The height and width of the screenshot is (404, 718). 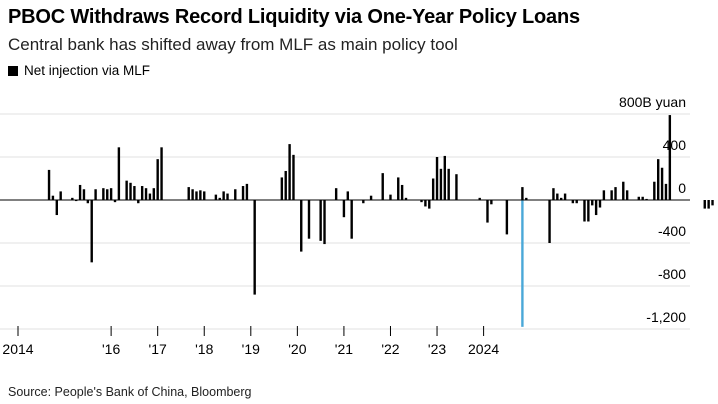 What do you see at coordinates (344, 349) in the screenshot?
I see `x-tick-label: '21` at bounding box center [344, 349].